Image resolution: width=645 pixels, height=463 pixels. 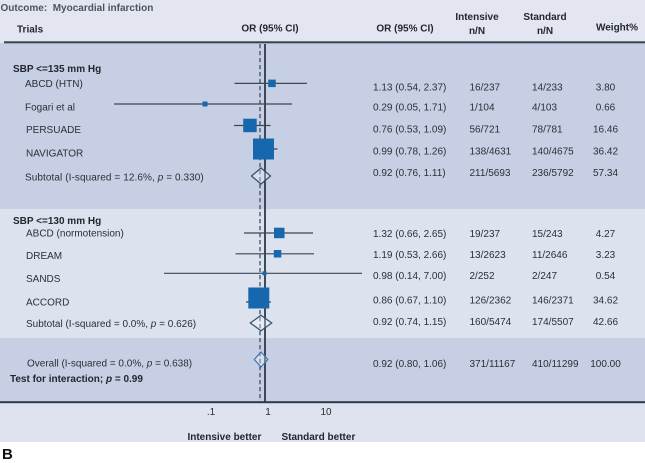 I want to click on svg-text: 2/247, so click(x=544, y=276).